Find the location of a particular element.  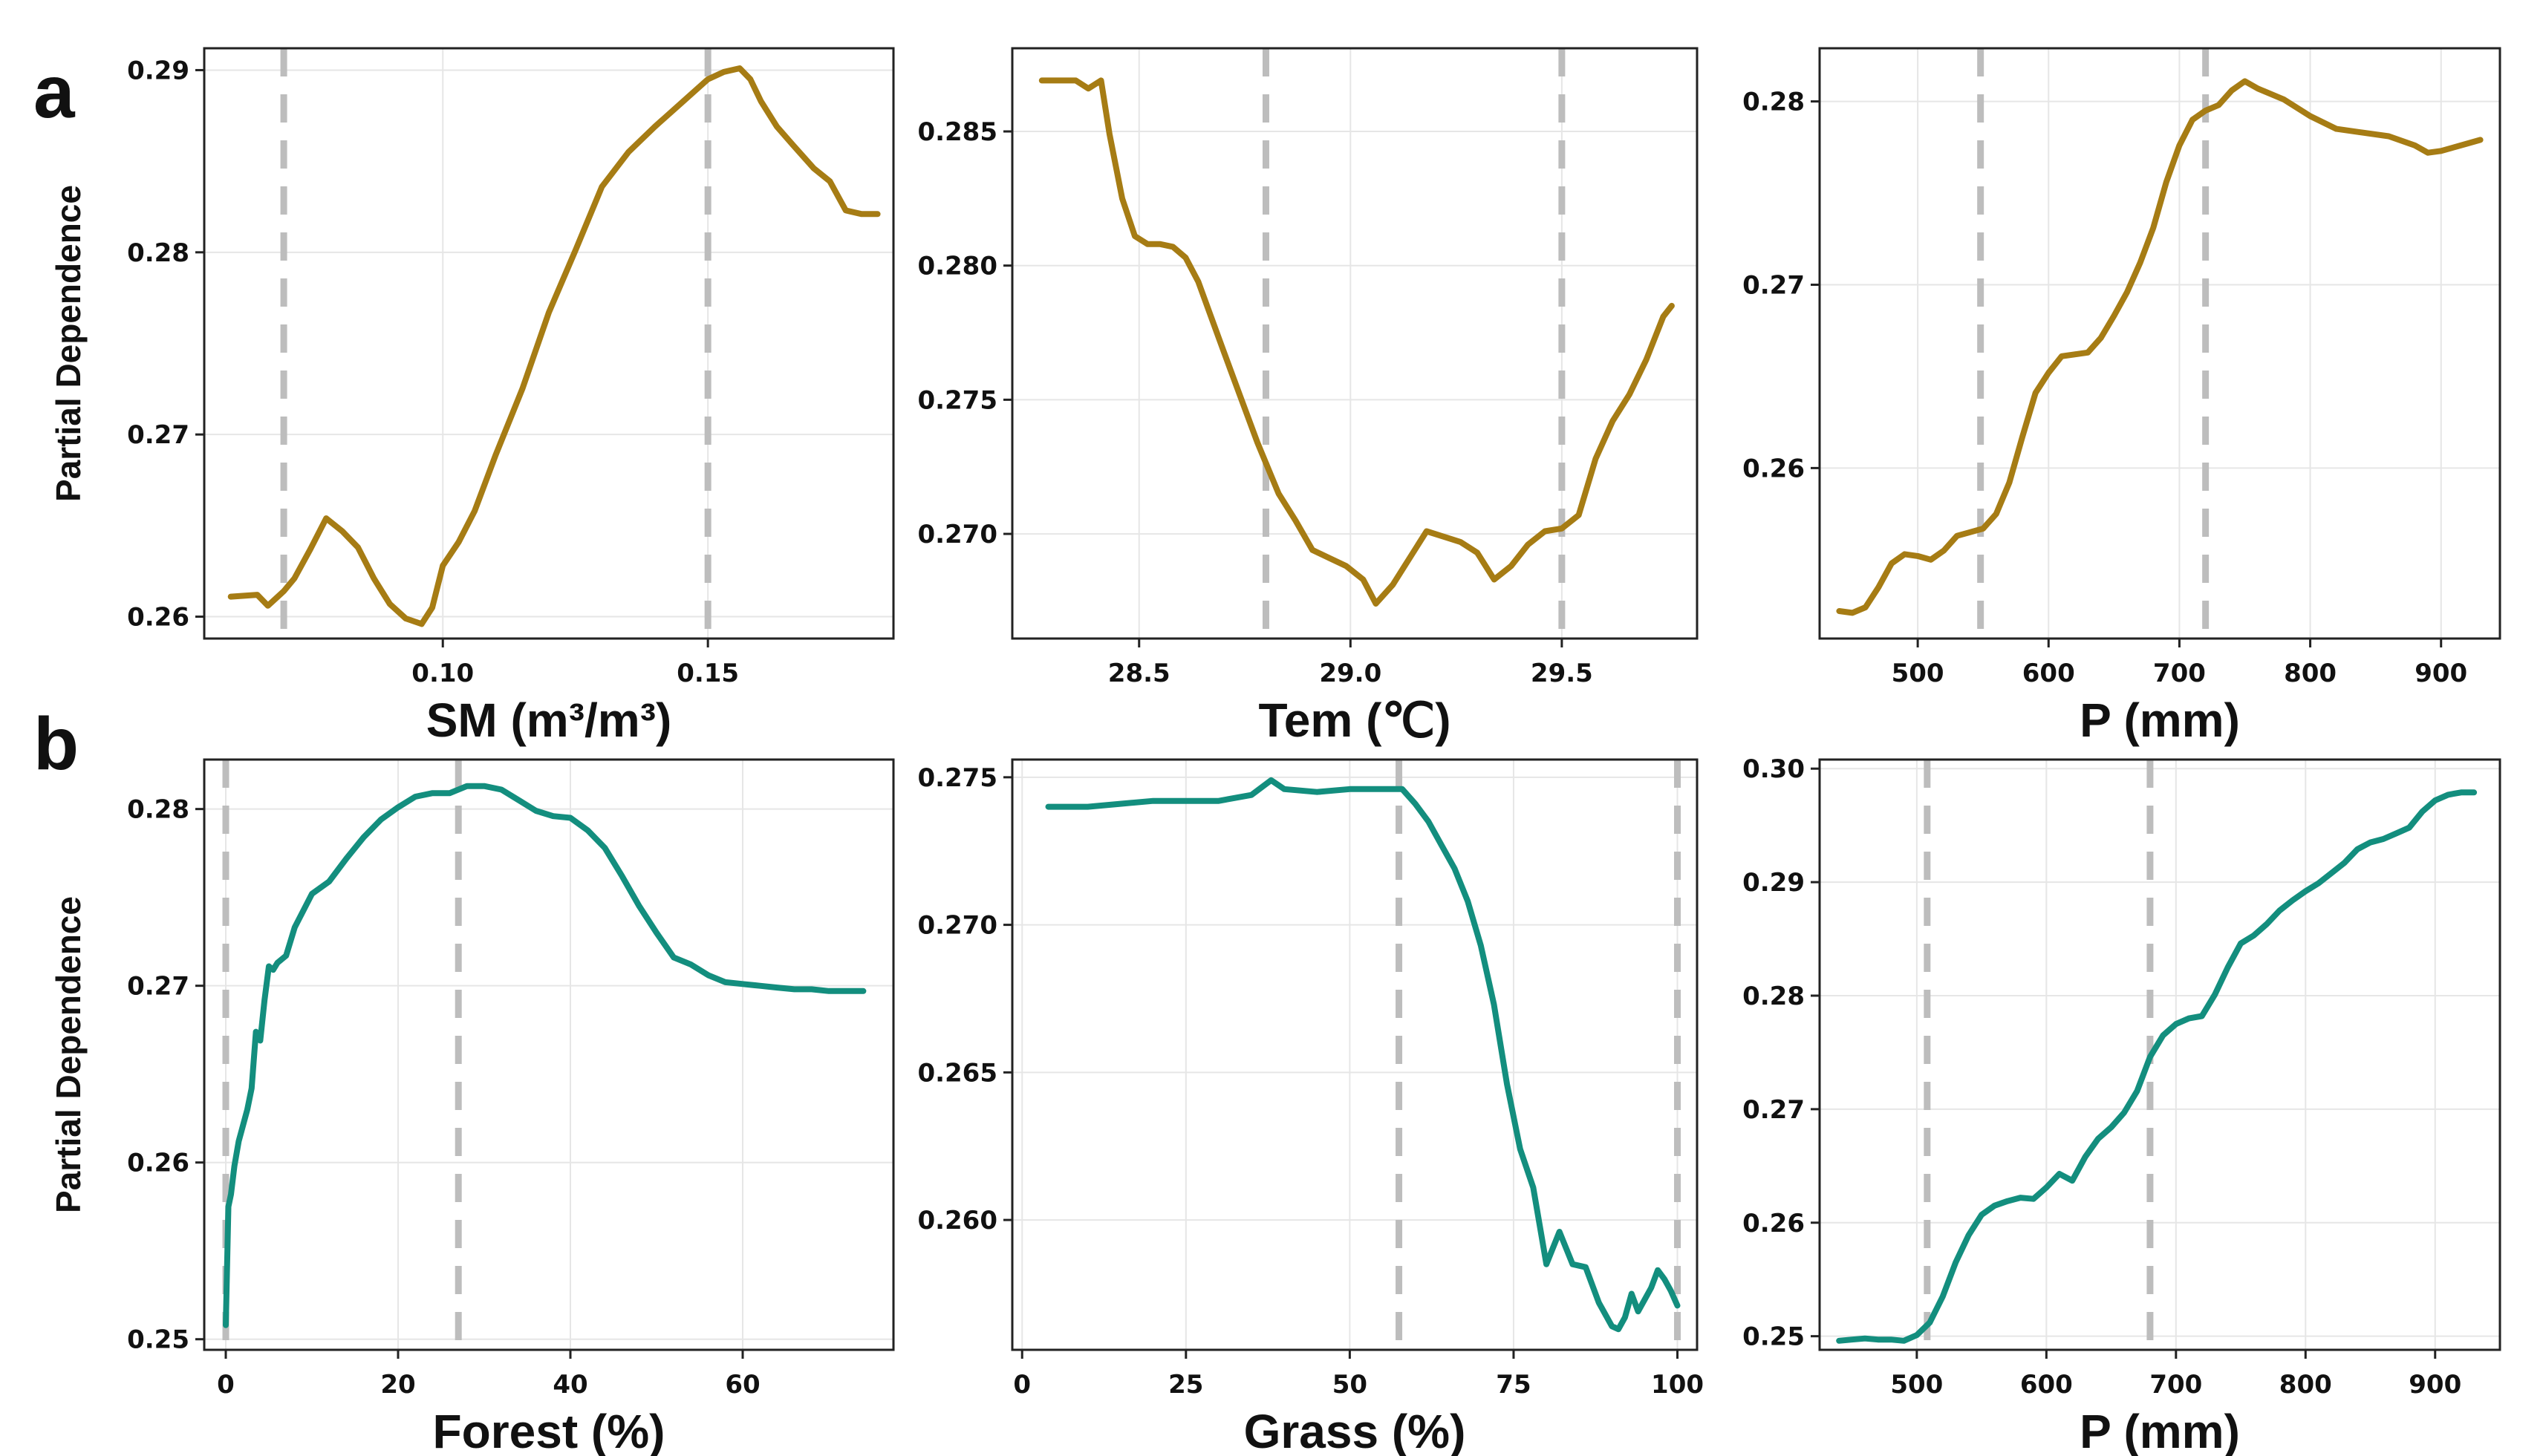

p1-xtick-label-1: 29.0 is located at coordinates (1350, 674).